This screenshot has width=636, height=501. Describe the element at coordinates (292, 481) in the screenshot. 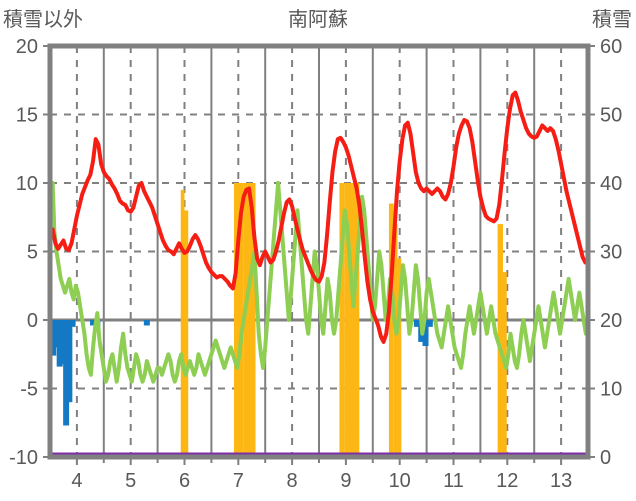

I see `xtick-label: 8` at that location.